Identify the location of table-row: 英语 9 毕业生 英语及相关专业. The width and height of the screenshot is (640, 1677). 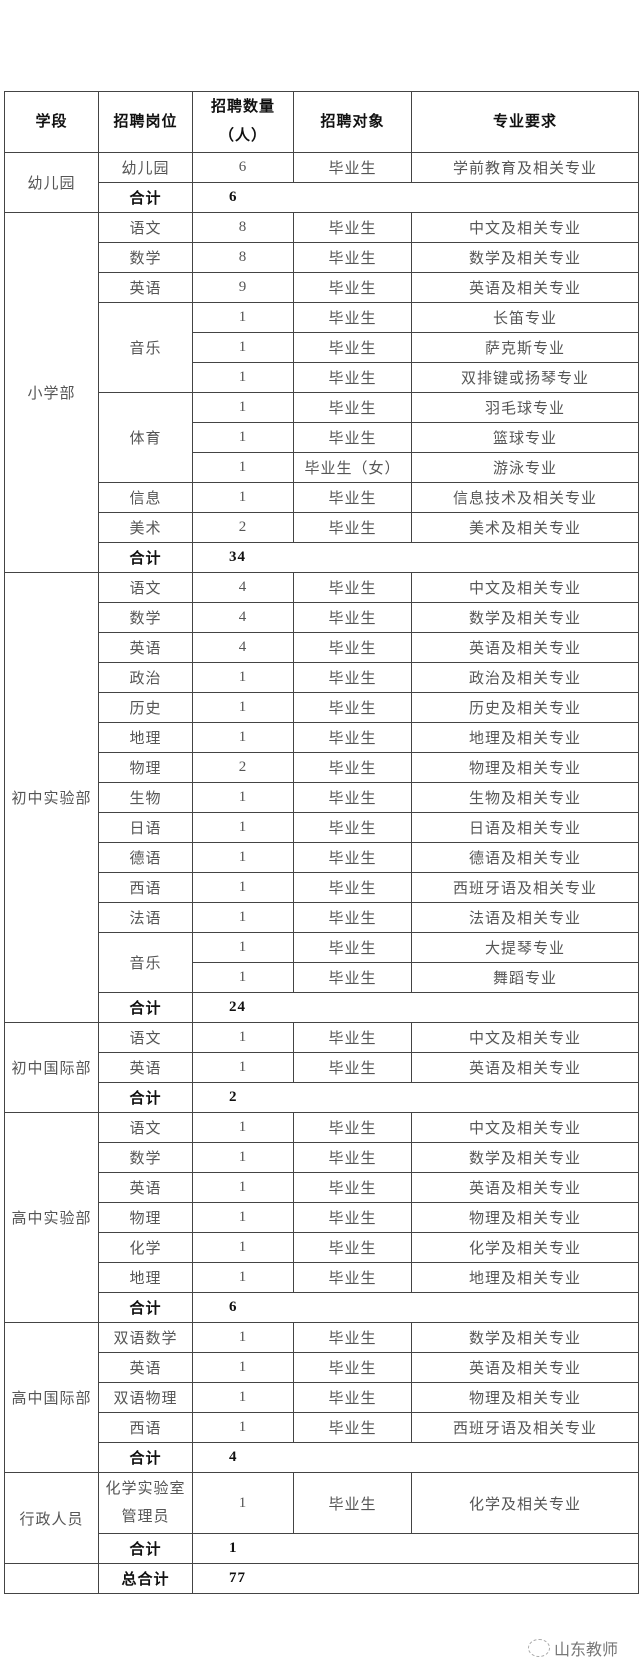
(322, 287).